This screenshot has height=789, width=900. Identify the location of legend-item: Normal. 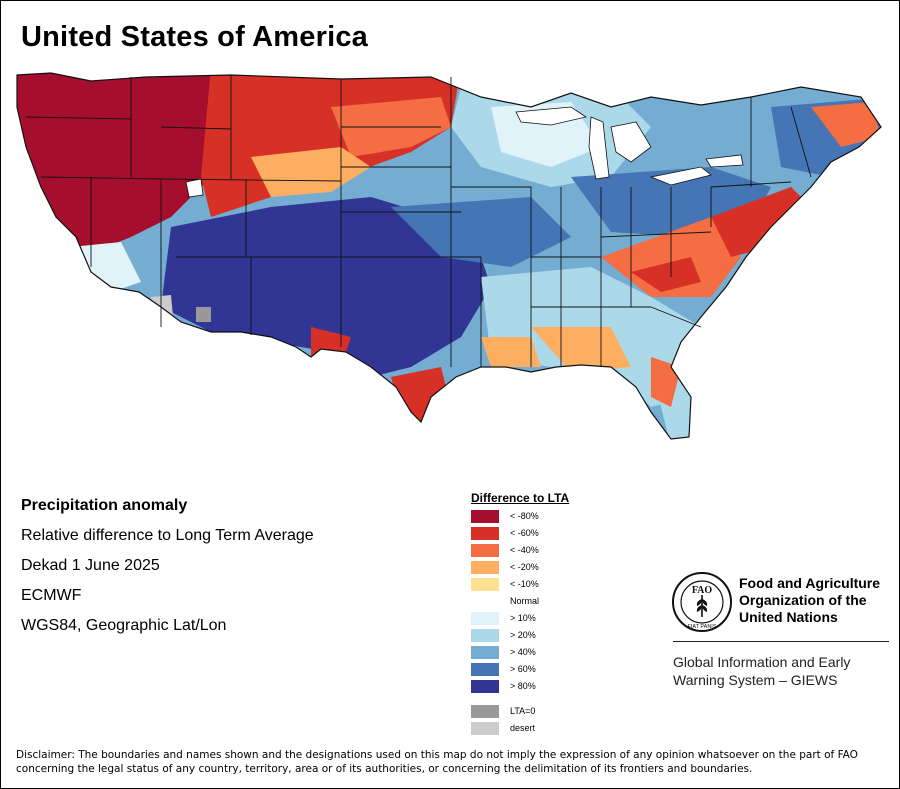
(520, 602).